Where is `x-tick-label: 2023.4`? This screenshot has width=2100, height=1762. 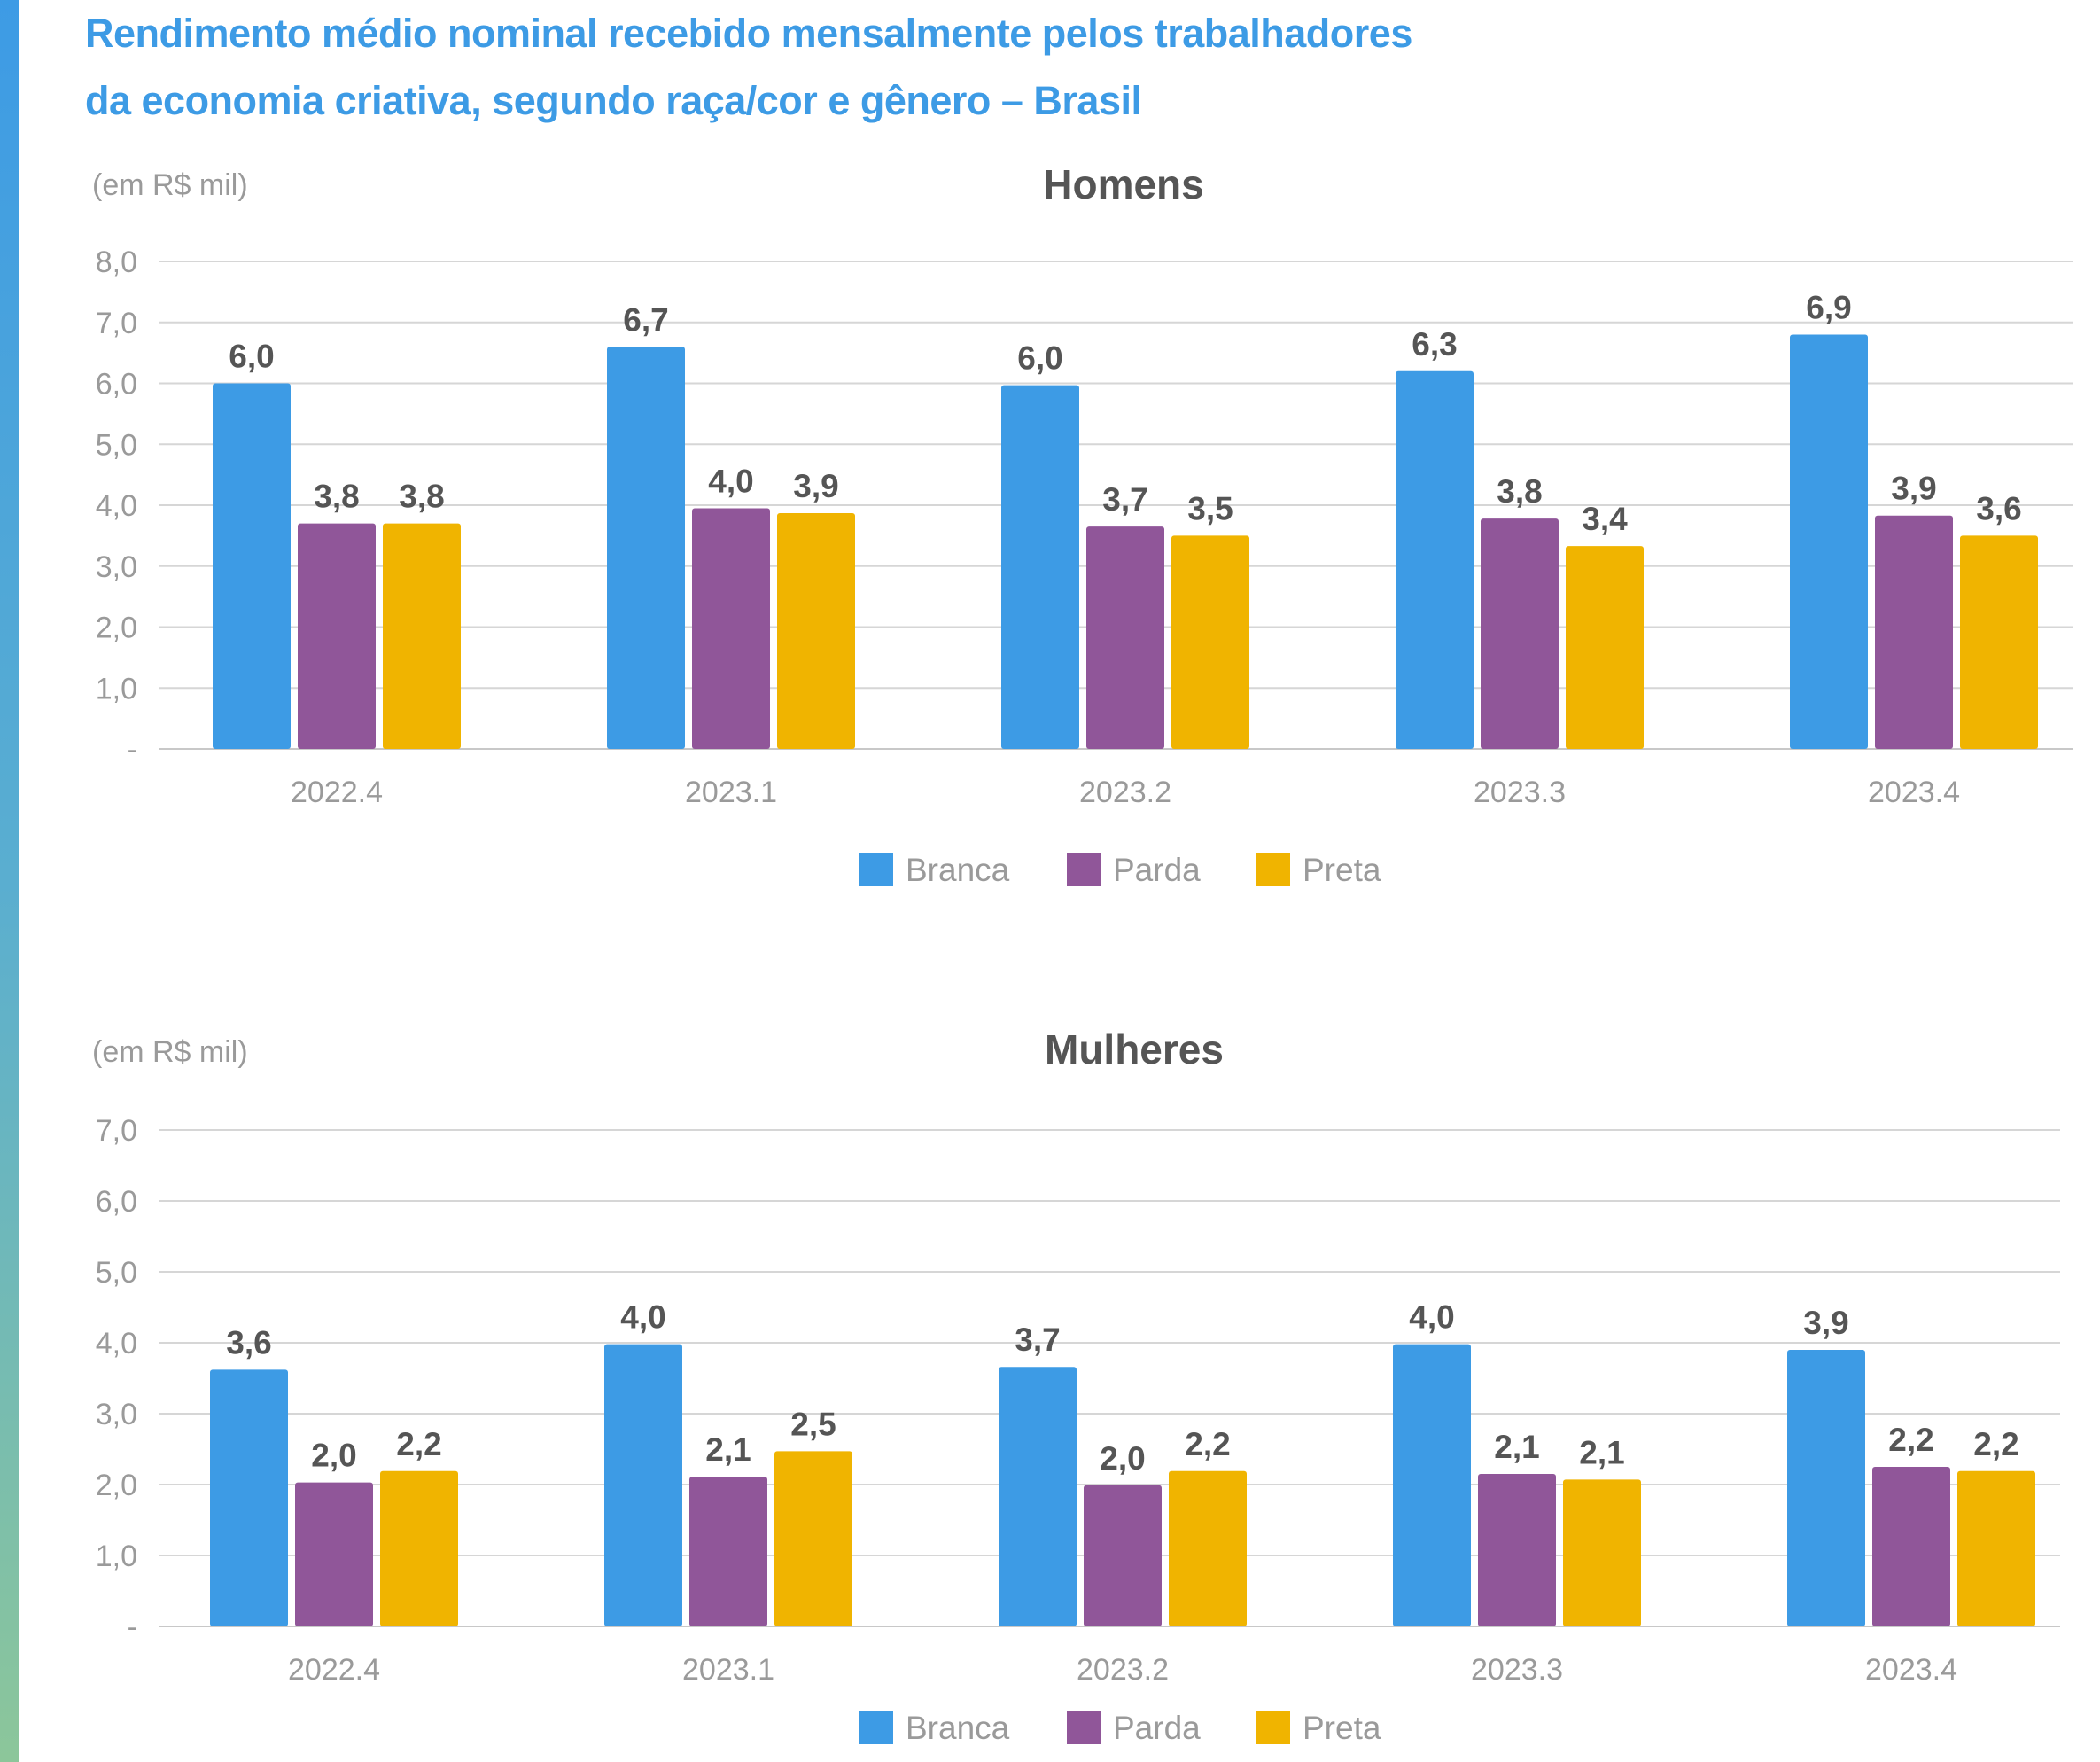
x-tick-label: 2023.4 is located at coordinates (1911, 1670).